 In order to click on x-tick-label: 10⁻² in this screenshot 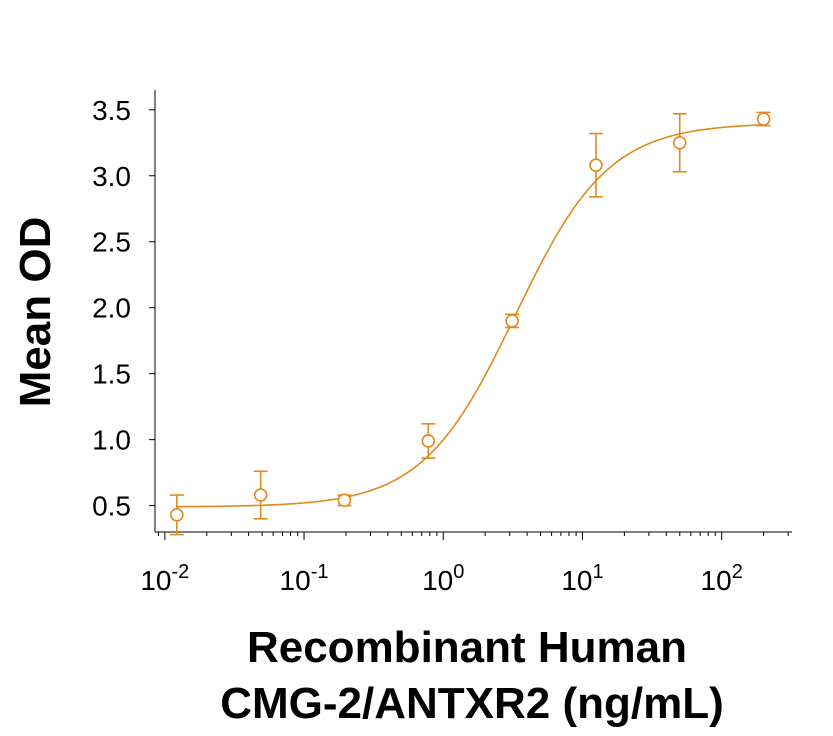, I will do `click(164, 578)`.